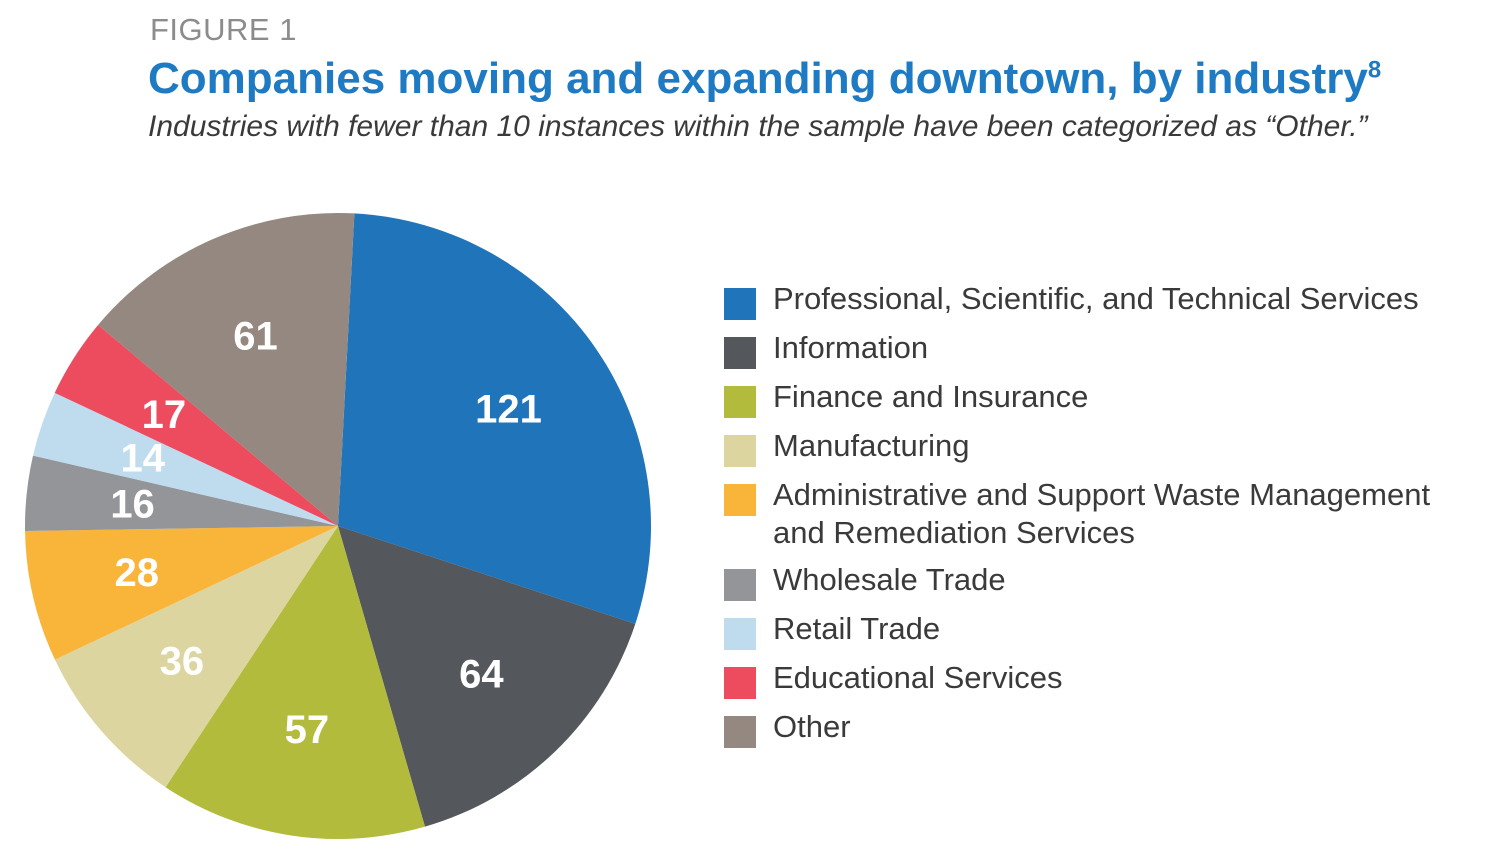  I want to click on pie-slice-administrative-and-support-waste-management-and-remediation-services, so click(182, 593).